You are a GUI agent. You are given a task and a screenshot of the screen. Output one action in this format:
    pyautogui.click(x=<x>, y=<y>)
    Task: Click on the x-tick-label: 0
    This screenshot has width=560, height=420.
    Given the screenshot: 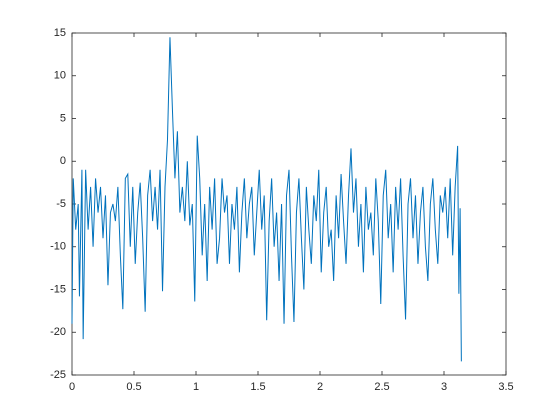 What is the action you would take?
    pyautogui.click(x=72, y=387)
    